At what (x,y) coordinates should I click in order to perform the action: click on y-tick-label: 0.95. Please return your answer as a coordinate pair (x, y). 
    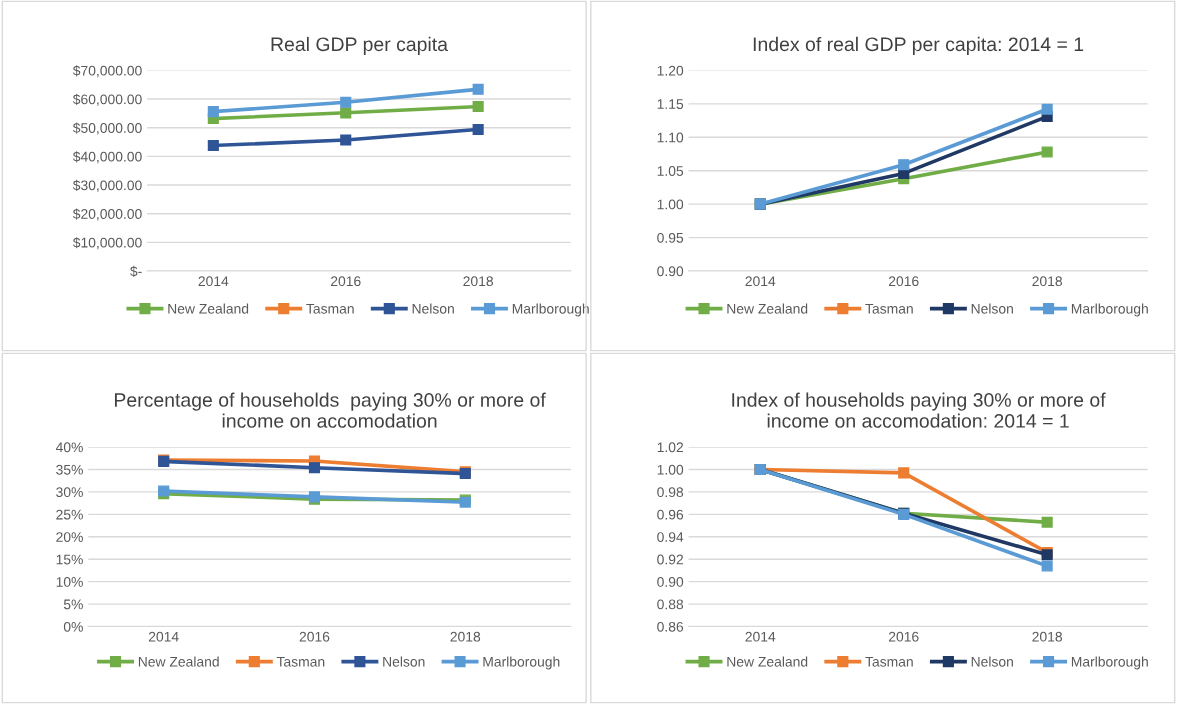
    Looking at the image, I should click on (670, 237).